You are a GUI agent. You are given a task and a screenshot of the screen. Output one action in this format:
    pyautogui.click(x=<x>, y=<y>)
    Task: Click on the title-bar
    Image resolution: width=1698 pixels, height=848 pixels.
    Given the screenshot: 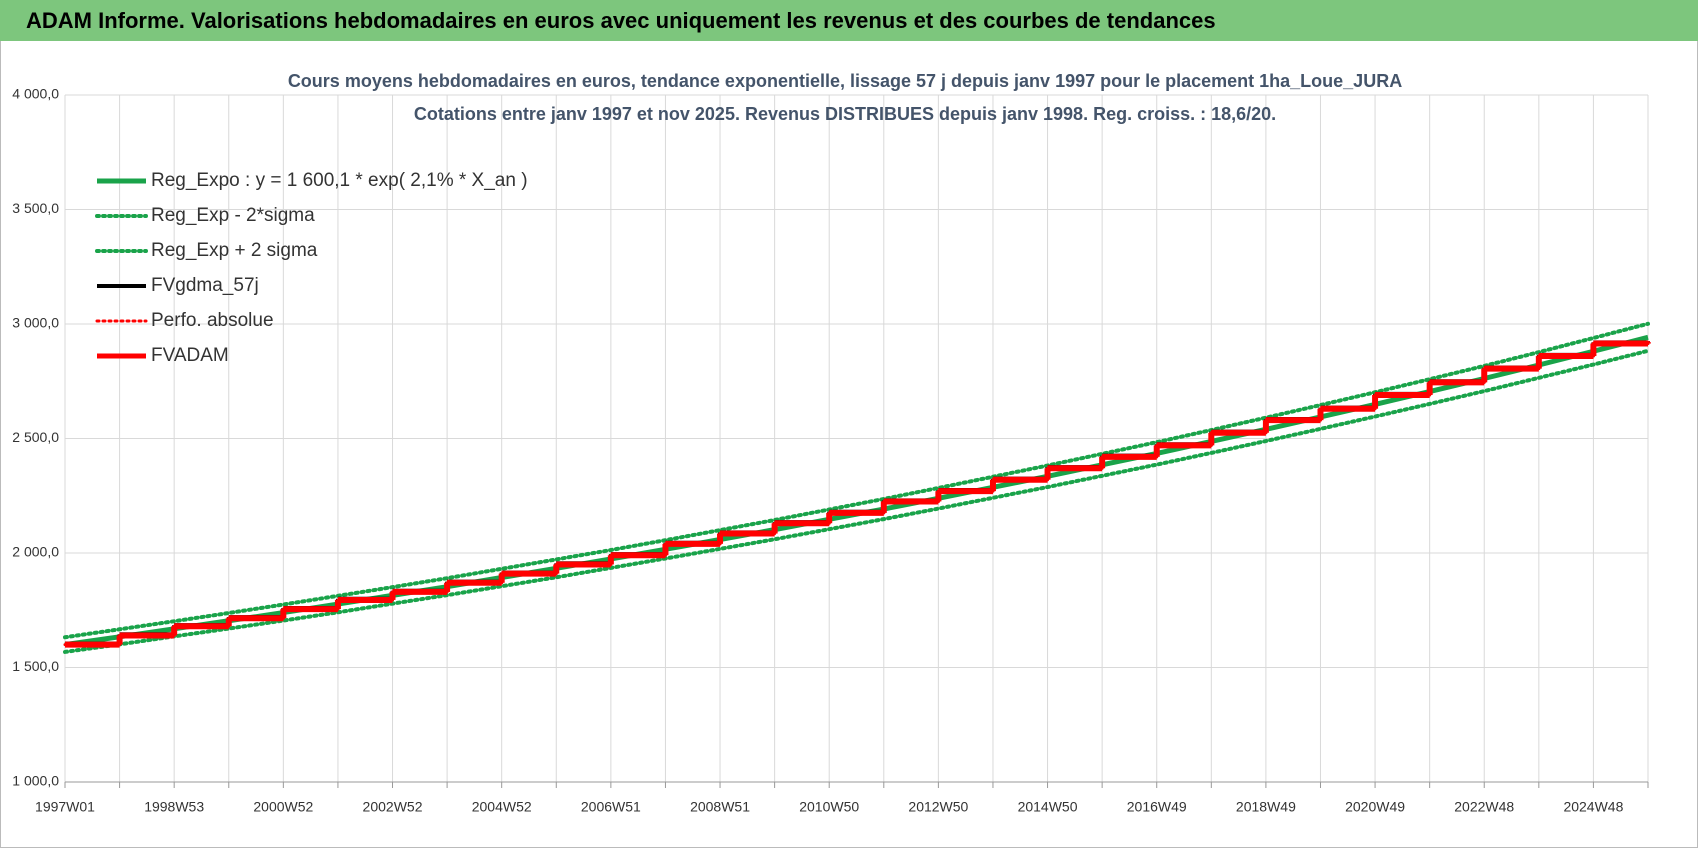 What is the action you would take?
    pyautogui.click(x=849, y=20)
    